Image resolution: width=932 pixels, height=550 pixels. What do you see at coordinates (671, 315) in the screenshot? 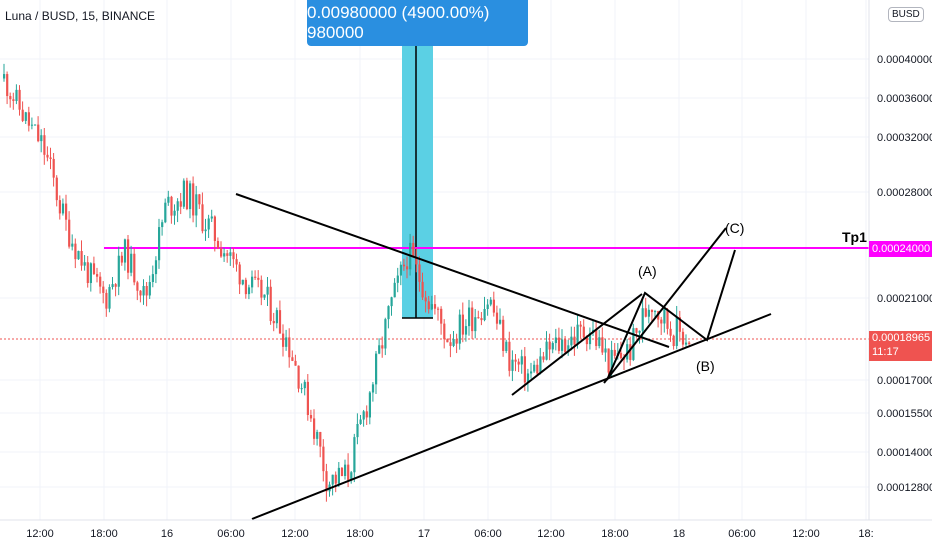
I see `abc-wave-path` at bounding box center [671, 315].